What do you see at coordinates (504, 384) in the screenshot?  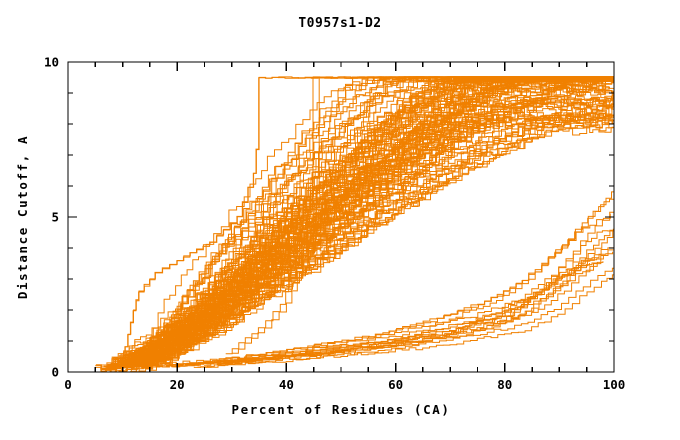 I see `x-tick-label: 80` at bounding box center [504, 384].